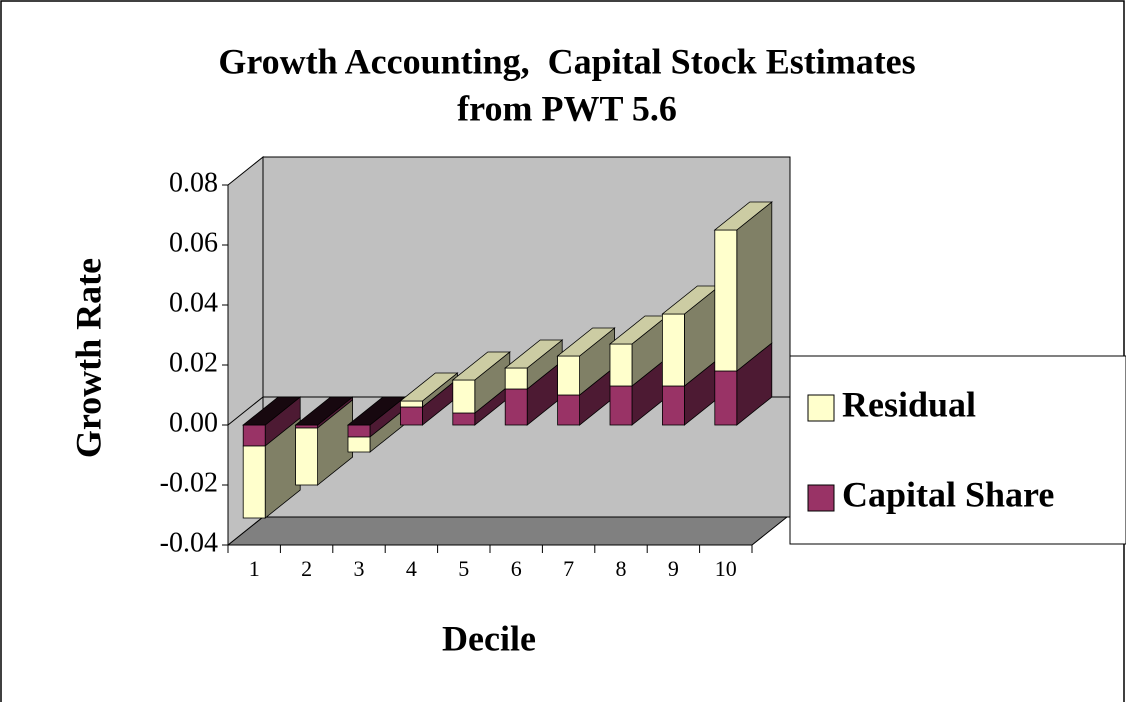  Describe the element at coordinates (193, 422) in the screenshot. I see `y-tick-label: 0.00` at that location.